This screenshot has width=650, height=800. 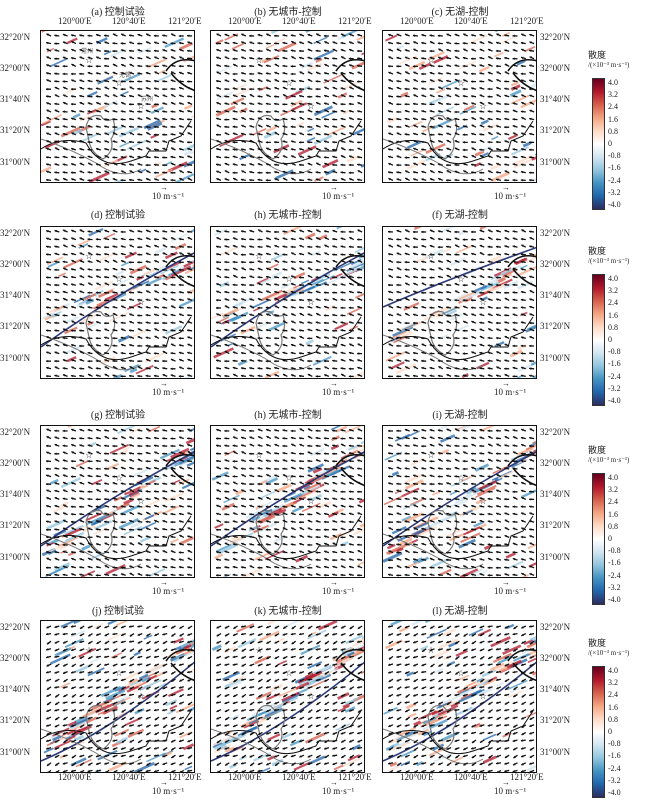 What do you see at coordinates (15, 494) in the screenshot?
I see `lat-label: 31°40′N` at bounding box center [15, 494].